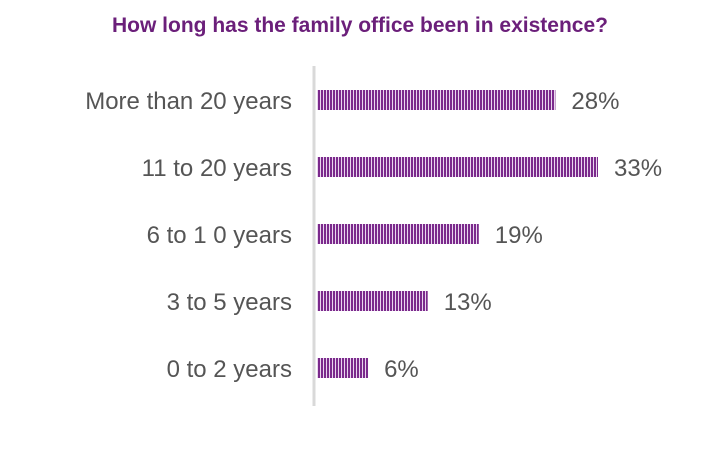 This screenshot has width=720, height=450. Describe the element at coordinates (229, 302) in the screenshot. I see `category-label: 3 to 5 years` at that location.